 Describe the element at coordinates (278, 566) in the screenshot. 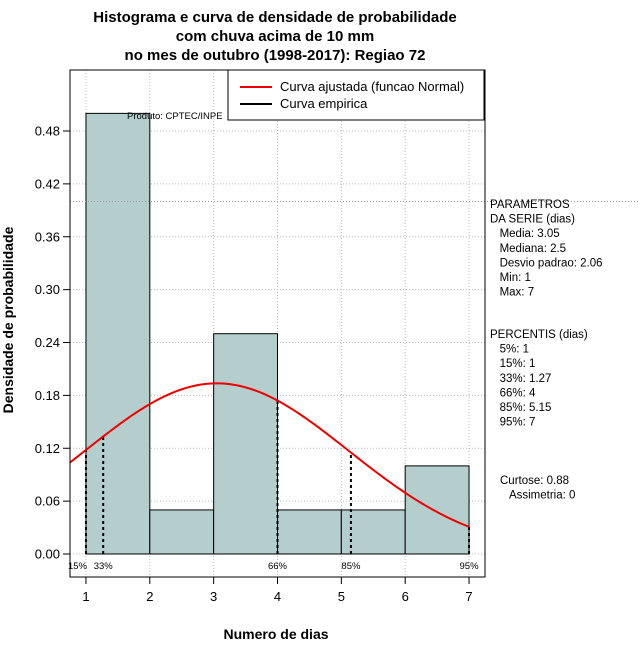

I see `percentile-label: 66%` at that location.